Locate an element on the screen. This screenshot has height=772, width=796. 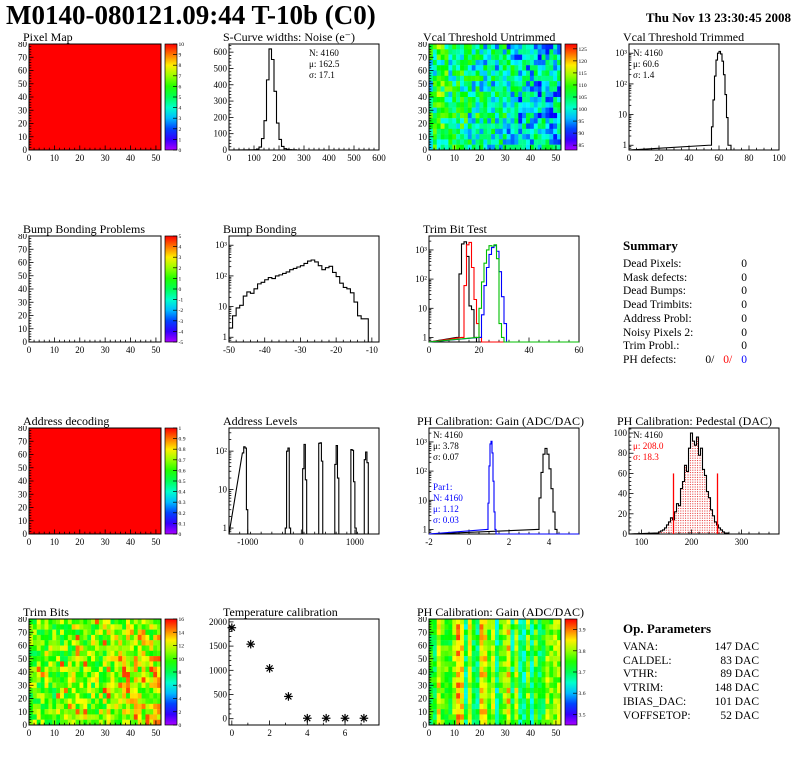
svg-text: 100 is located at coordinates (221, 134).